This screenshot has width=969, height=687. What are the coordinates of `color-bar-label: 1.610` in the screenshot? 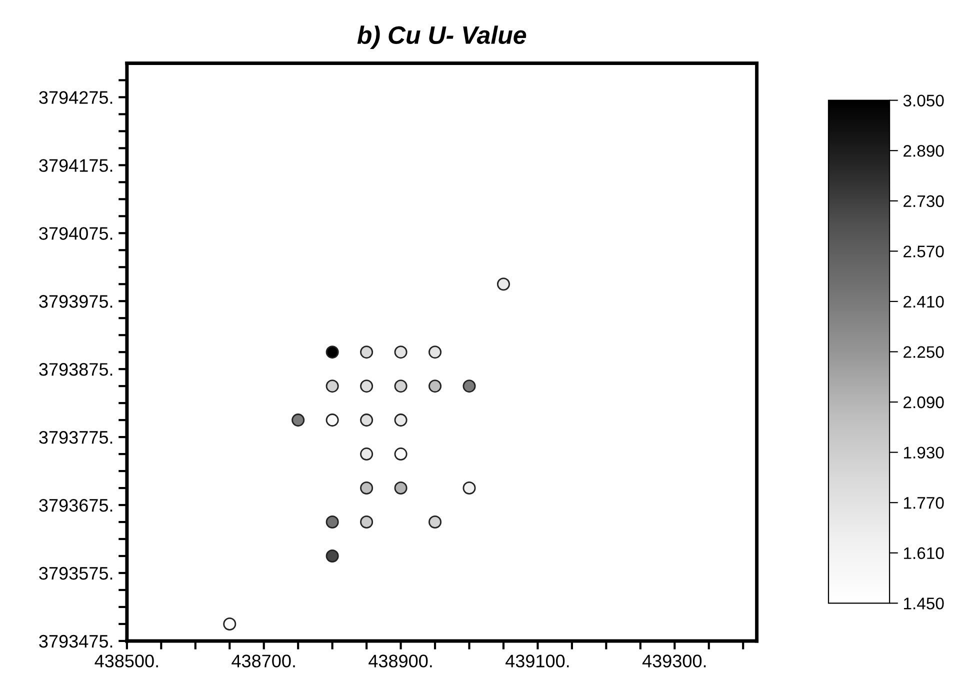 It's located at (924, 553).